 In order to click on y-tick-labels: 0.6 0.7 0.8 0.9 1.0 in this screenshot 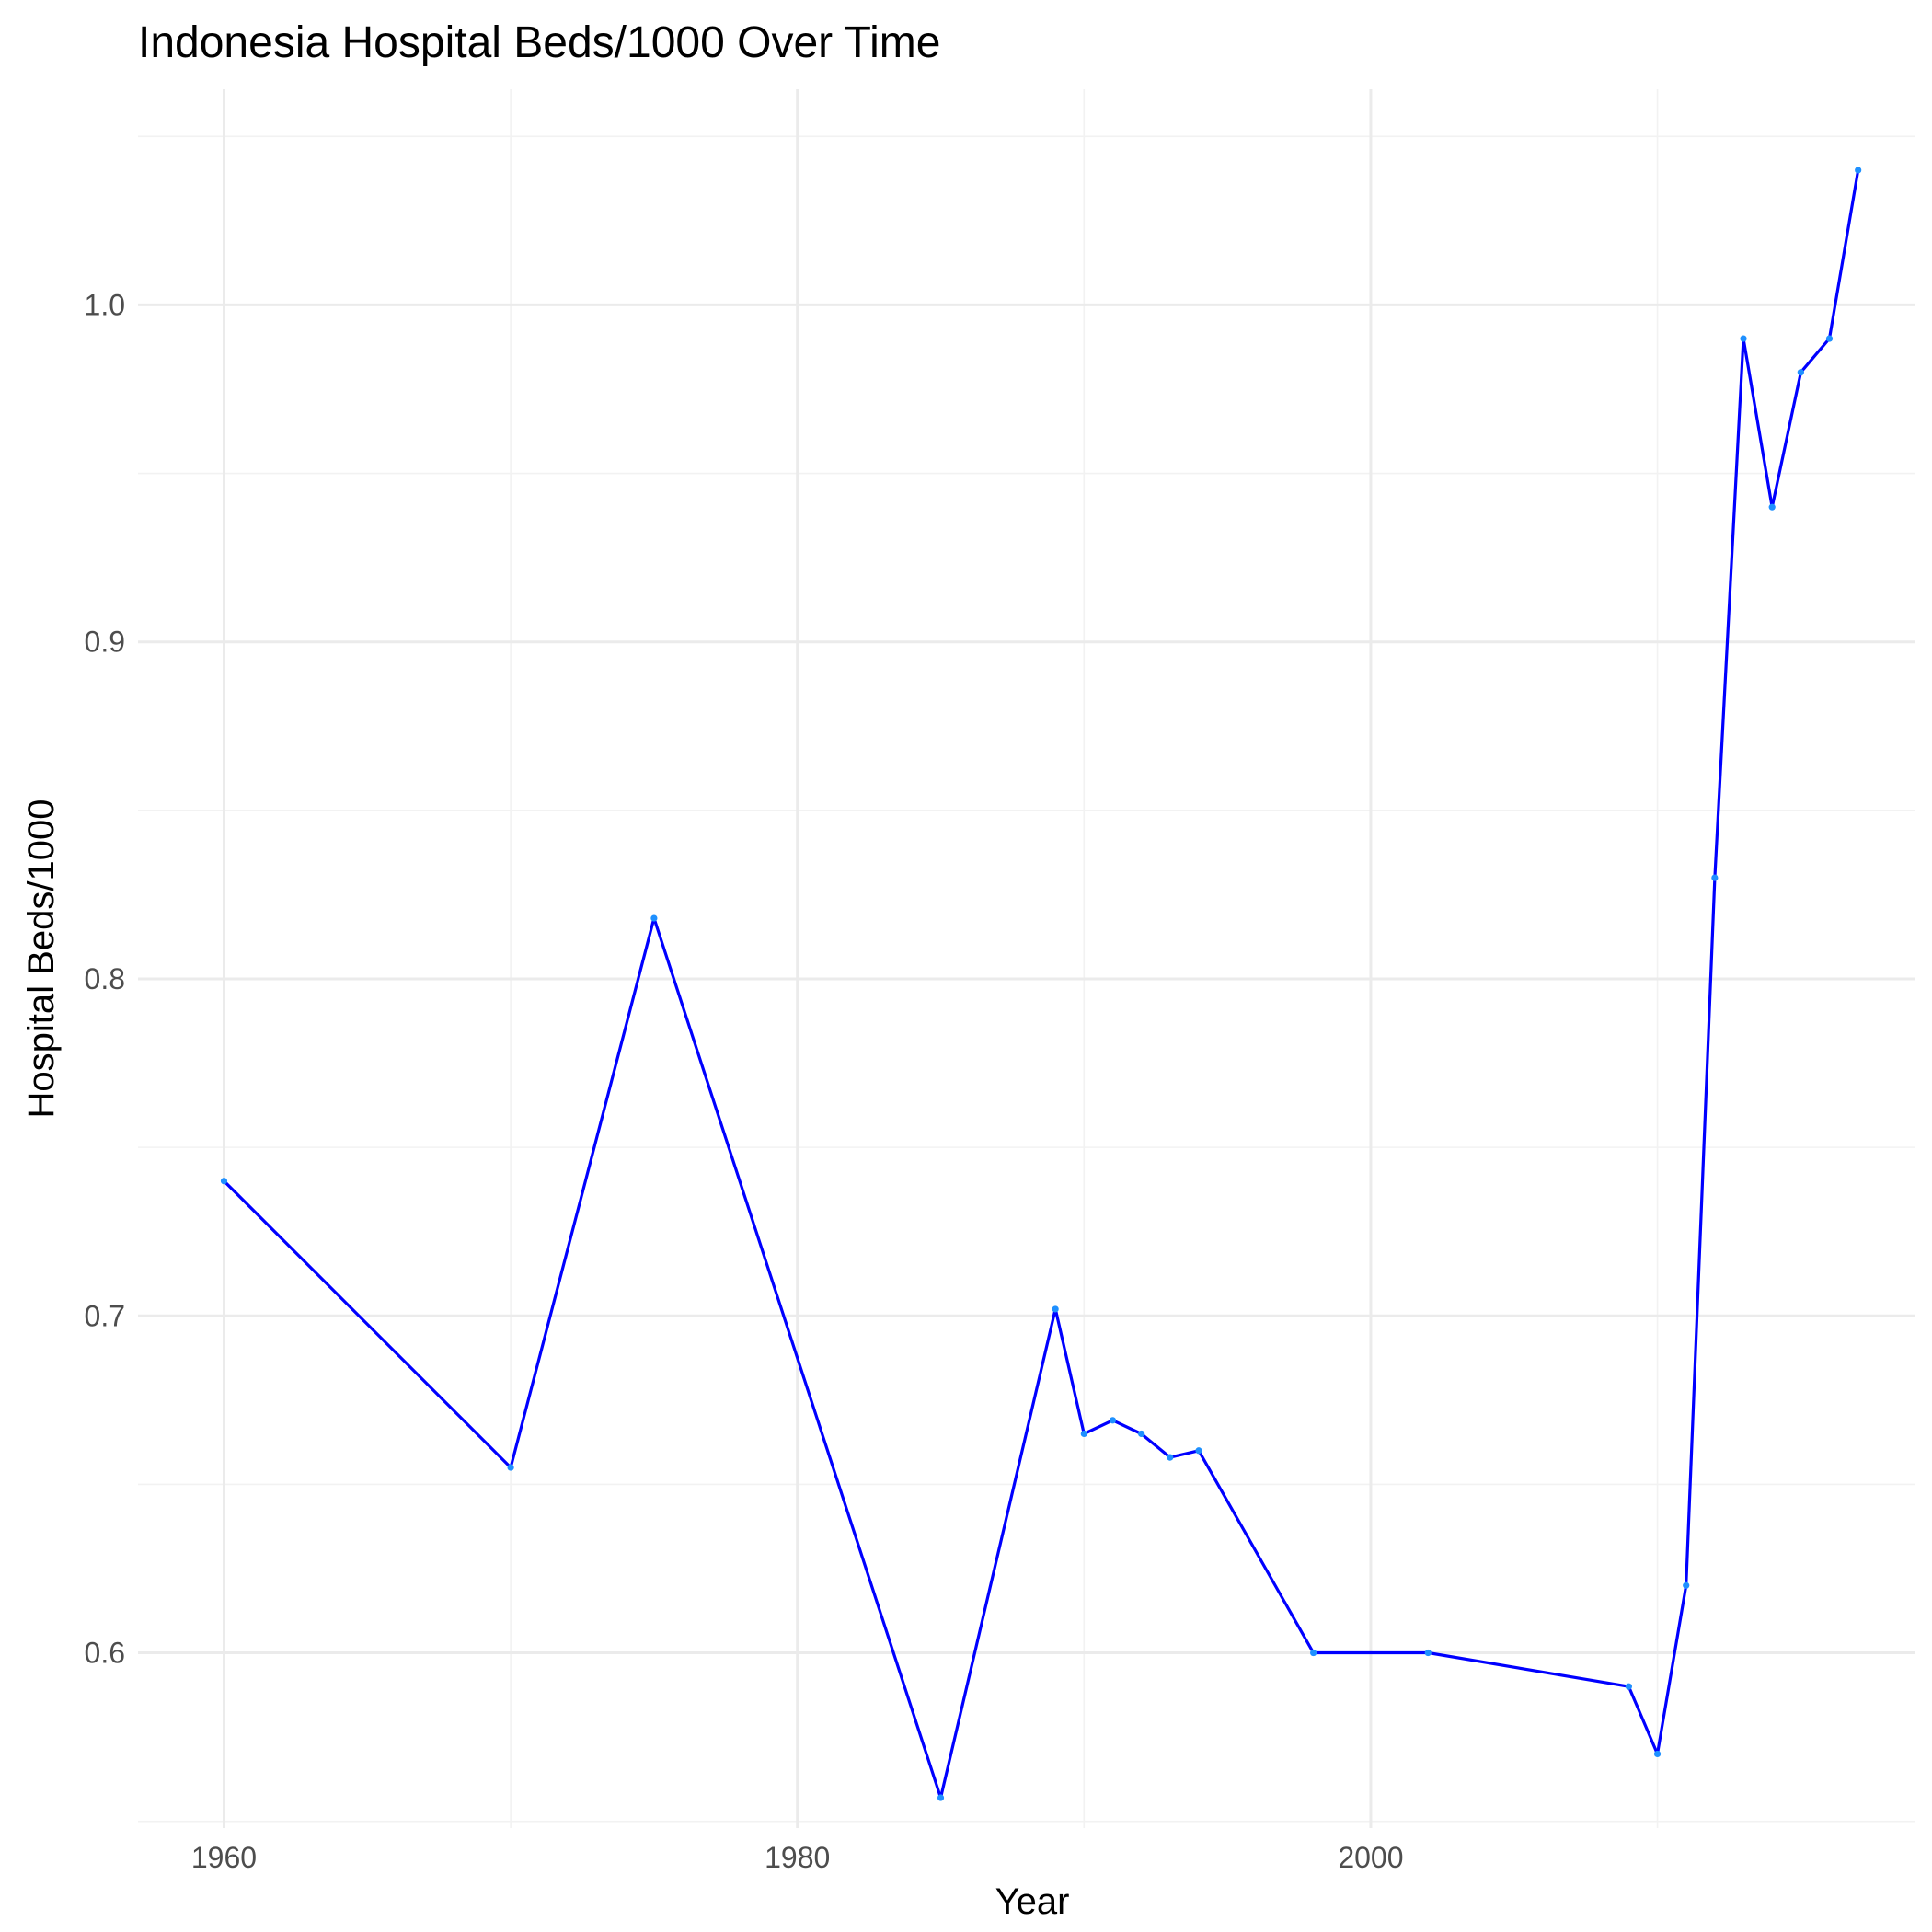, I will do `click(105, 978)`.